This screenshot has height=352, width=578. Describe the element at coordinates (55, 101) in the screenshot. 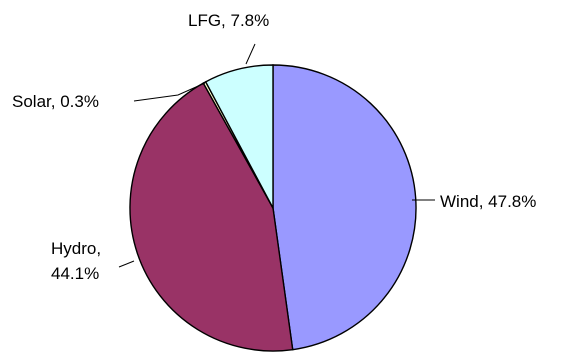

I see `data-label-solar: Solar, 0.3%` at that location.